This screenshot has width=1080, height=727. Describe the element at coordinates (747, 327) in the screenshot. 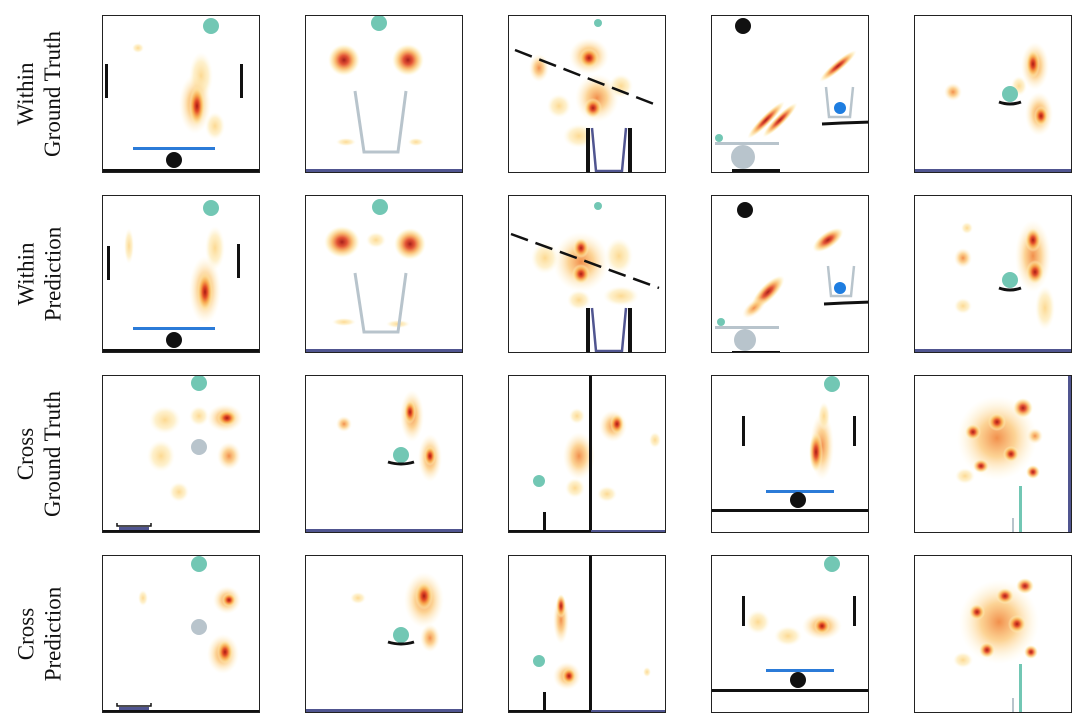

I see `gray-platform` at that location.